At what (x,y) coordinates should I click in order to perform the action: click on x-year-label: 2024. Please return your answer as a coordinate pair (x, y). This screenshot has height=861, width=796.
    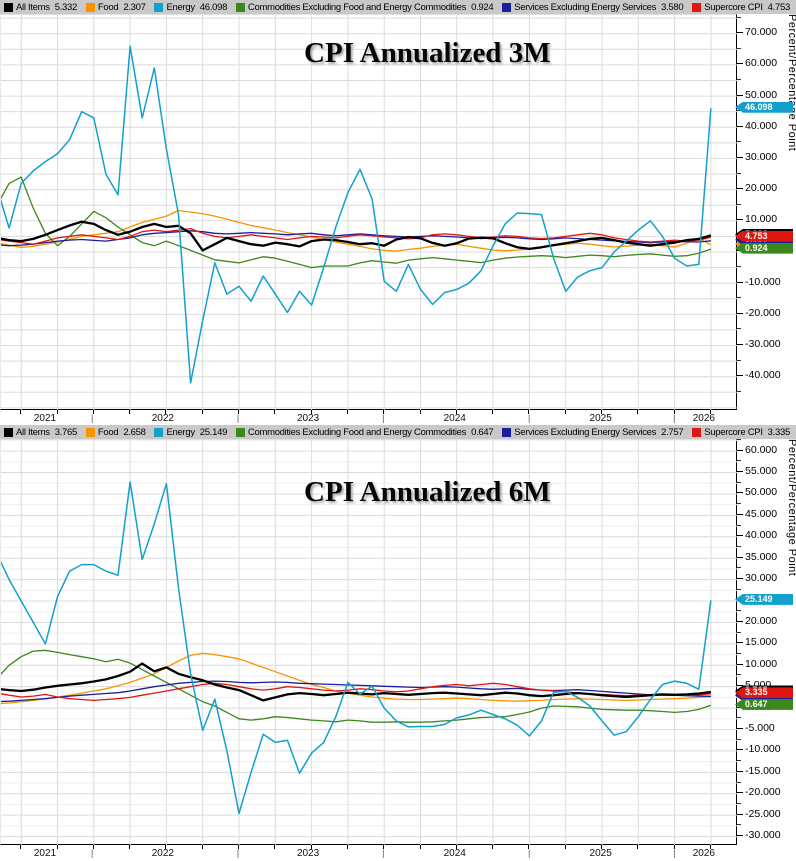
    Looking at the image, I should click on (454, 853).